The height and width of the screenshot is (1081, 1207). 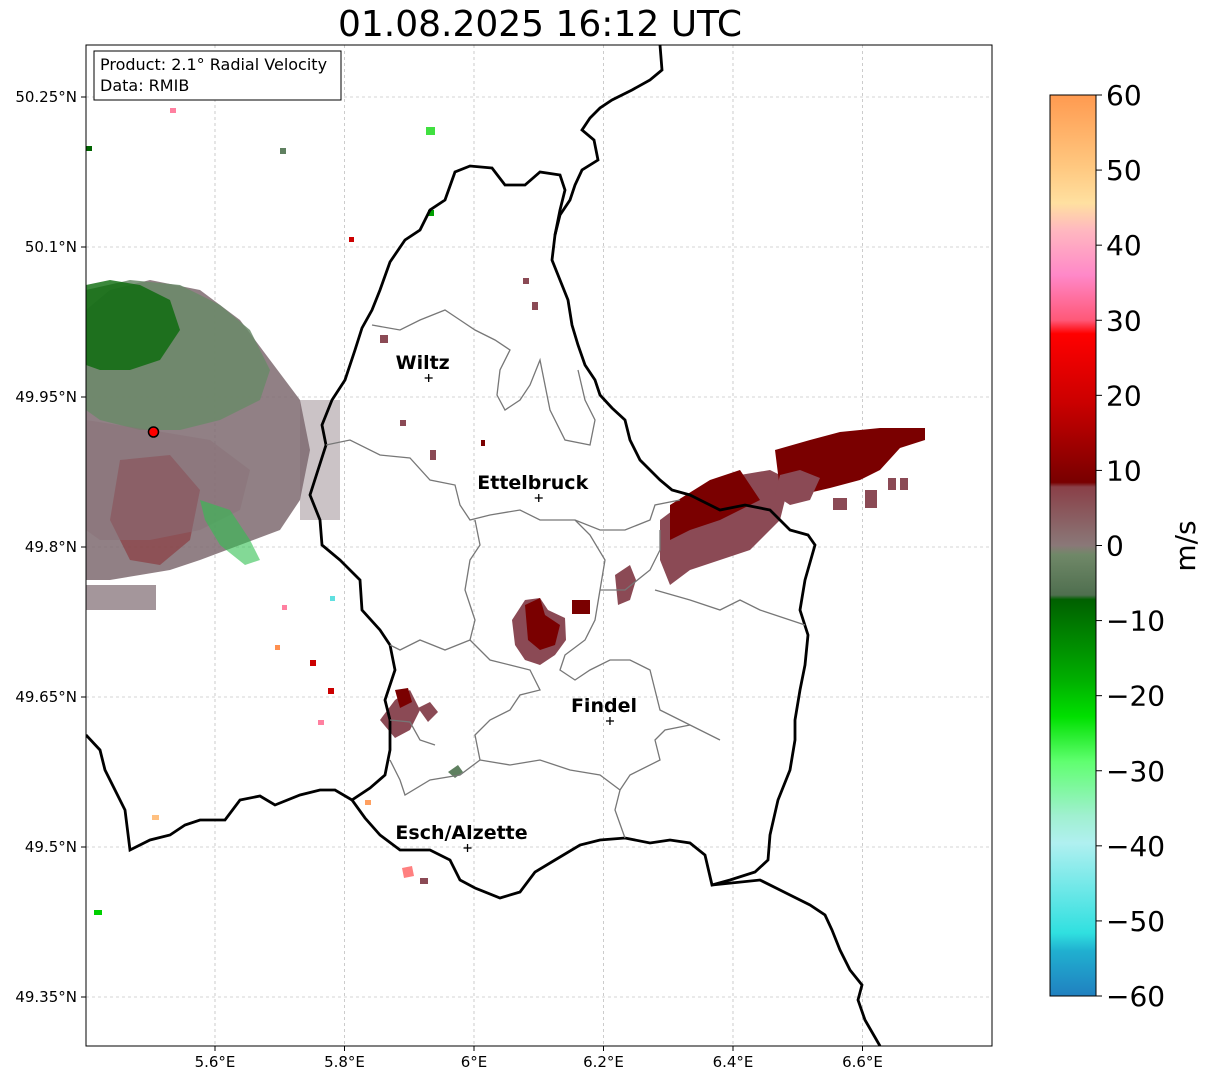 What do you see at coordinates (1124, 170) in the screenshot?
I see `colorbar-tick-label: 50` at bounding box center [1124, 170].